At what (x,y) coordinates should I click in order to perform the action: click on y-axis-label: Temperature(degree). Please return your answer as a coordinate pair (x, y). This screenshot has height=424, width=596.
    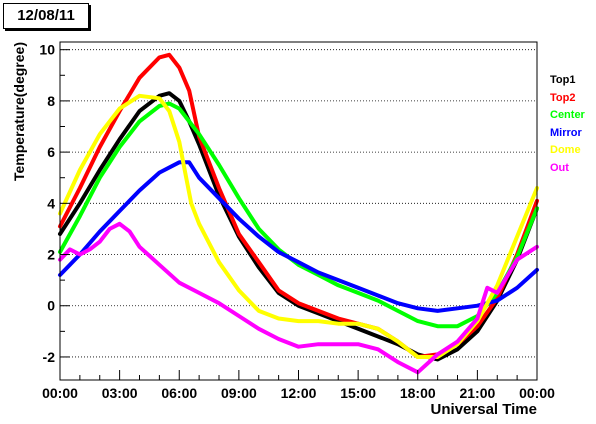
    Looking at the image, I should click on (19, 111).